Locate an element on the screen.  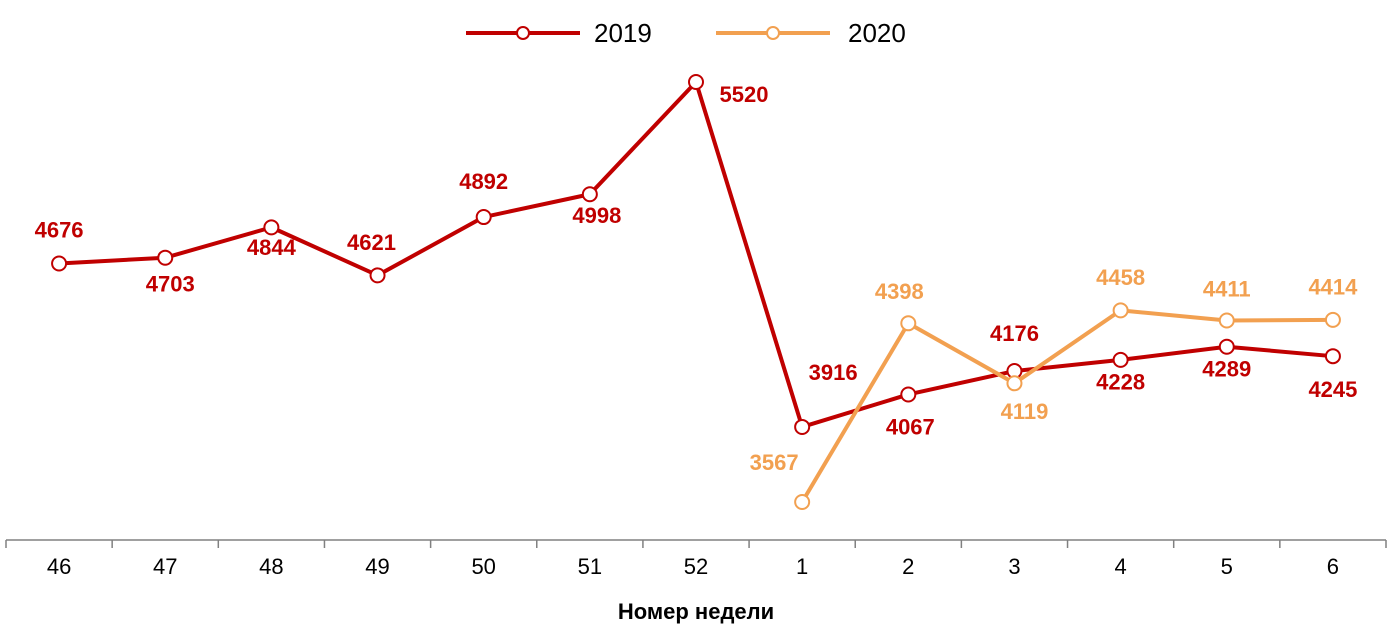
x-tick-label: 46 is located at coordinates (59, 566).